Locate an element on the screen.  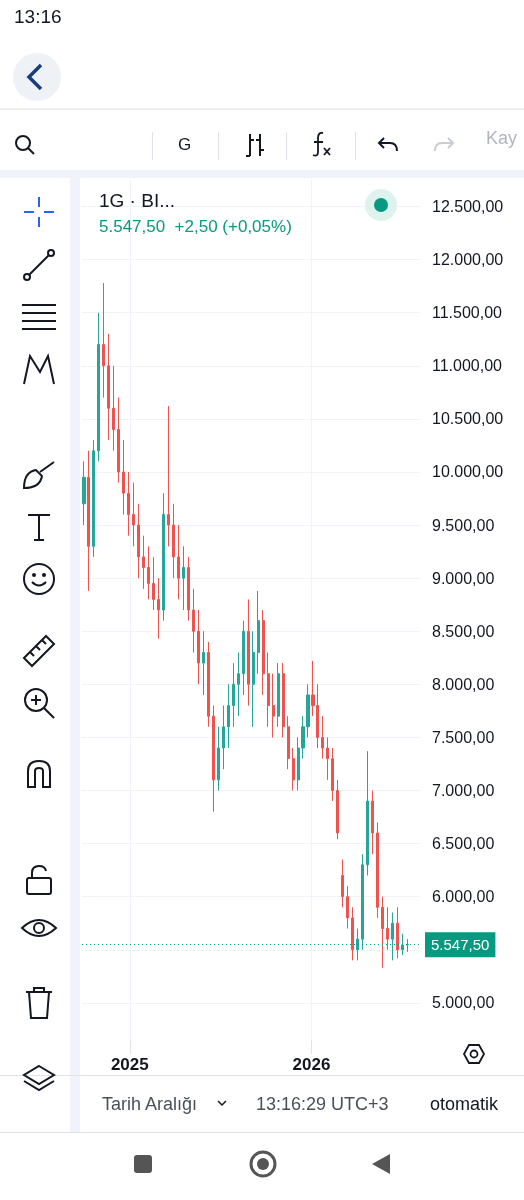
text: G is located at coordinates (185, 145).